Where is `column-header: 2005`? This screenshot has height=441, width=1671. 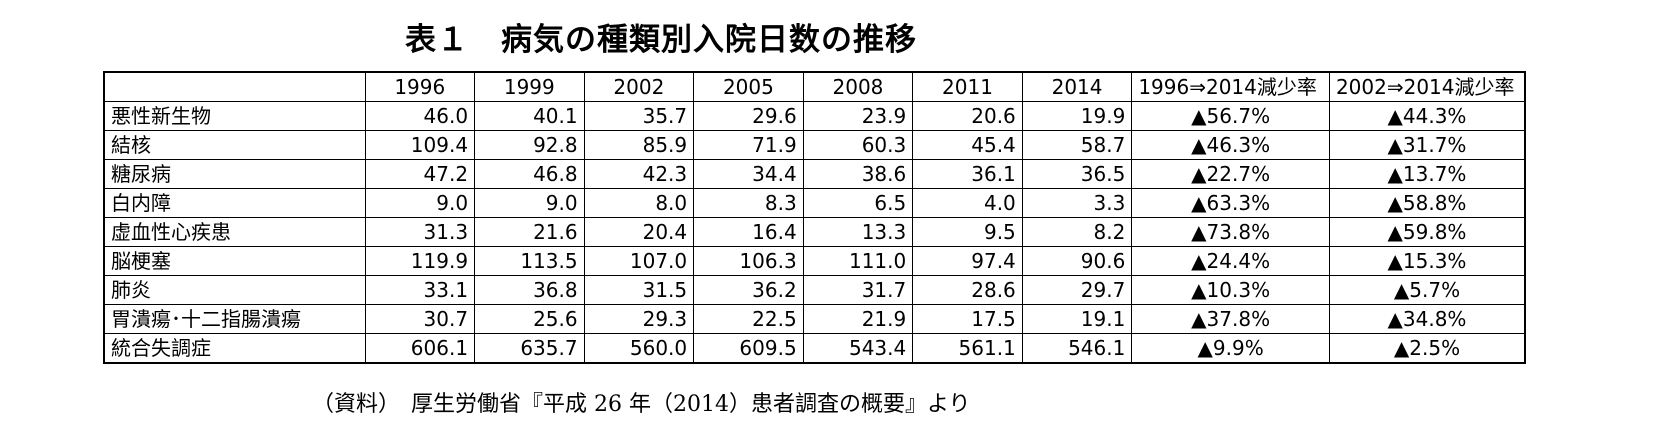
column-header: 2005 is located at coordinates (748, 86).